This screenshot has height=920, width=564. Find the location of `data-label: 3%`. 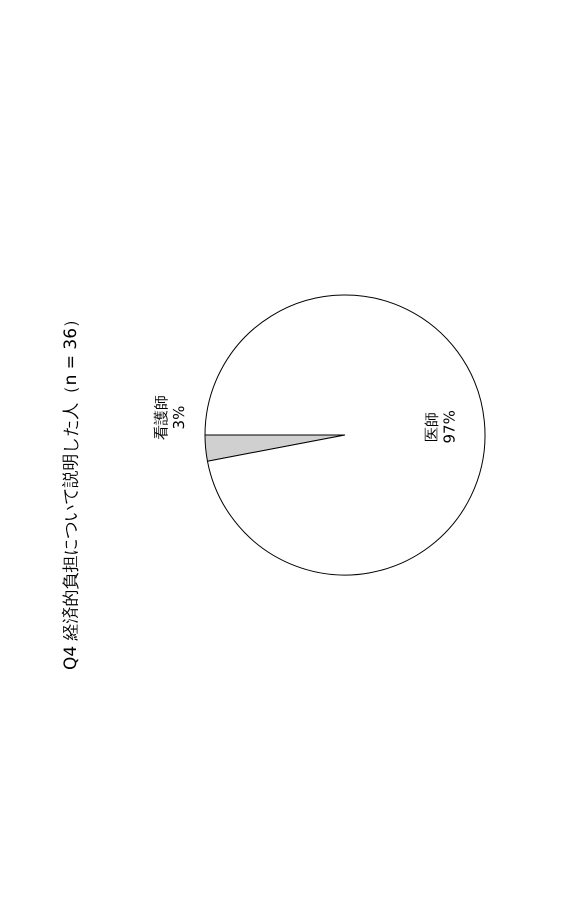

data-label: 3% is located at coordinates (179, 418).